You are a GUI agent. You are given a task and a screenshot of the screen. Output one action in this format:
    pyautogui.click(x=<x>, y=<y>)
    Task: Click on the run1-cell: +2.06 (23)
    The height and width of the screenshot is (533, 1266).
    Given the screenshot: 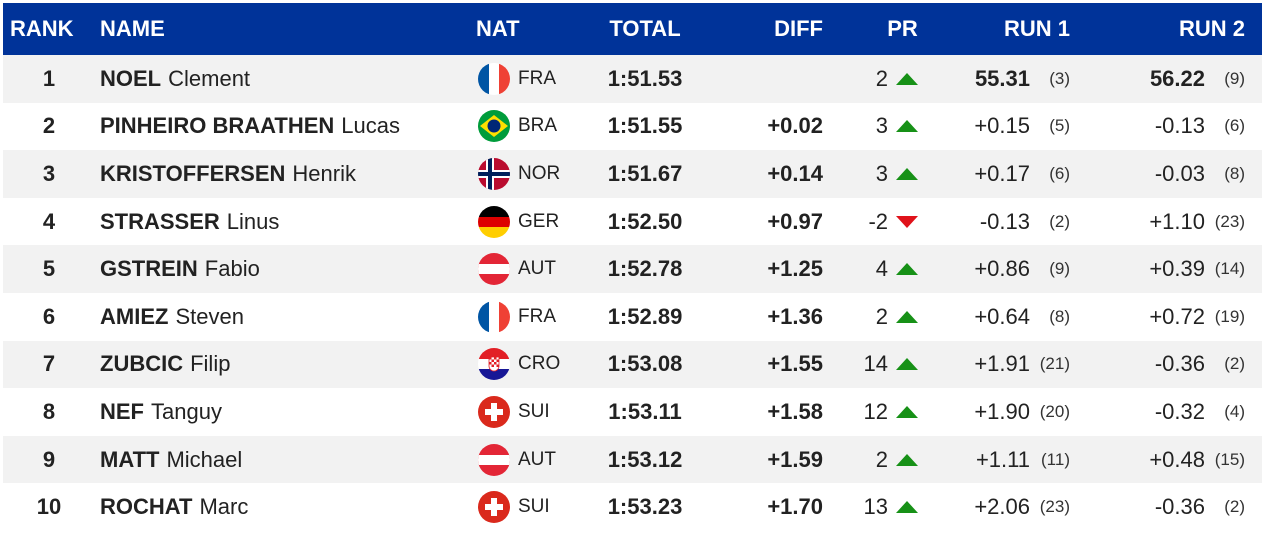 What is the action you would take?
    pyautogui.click(x=1010, y=507)
    